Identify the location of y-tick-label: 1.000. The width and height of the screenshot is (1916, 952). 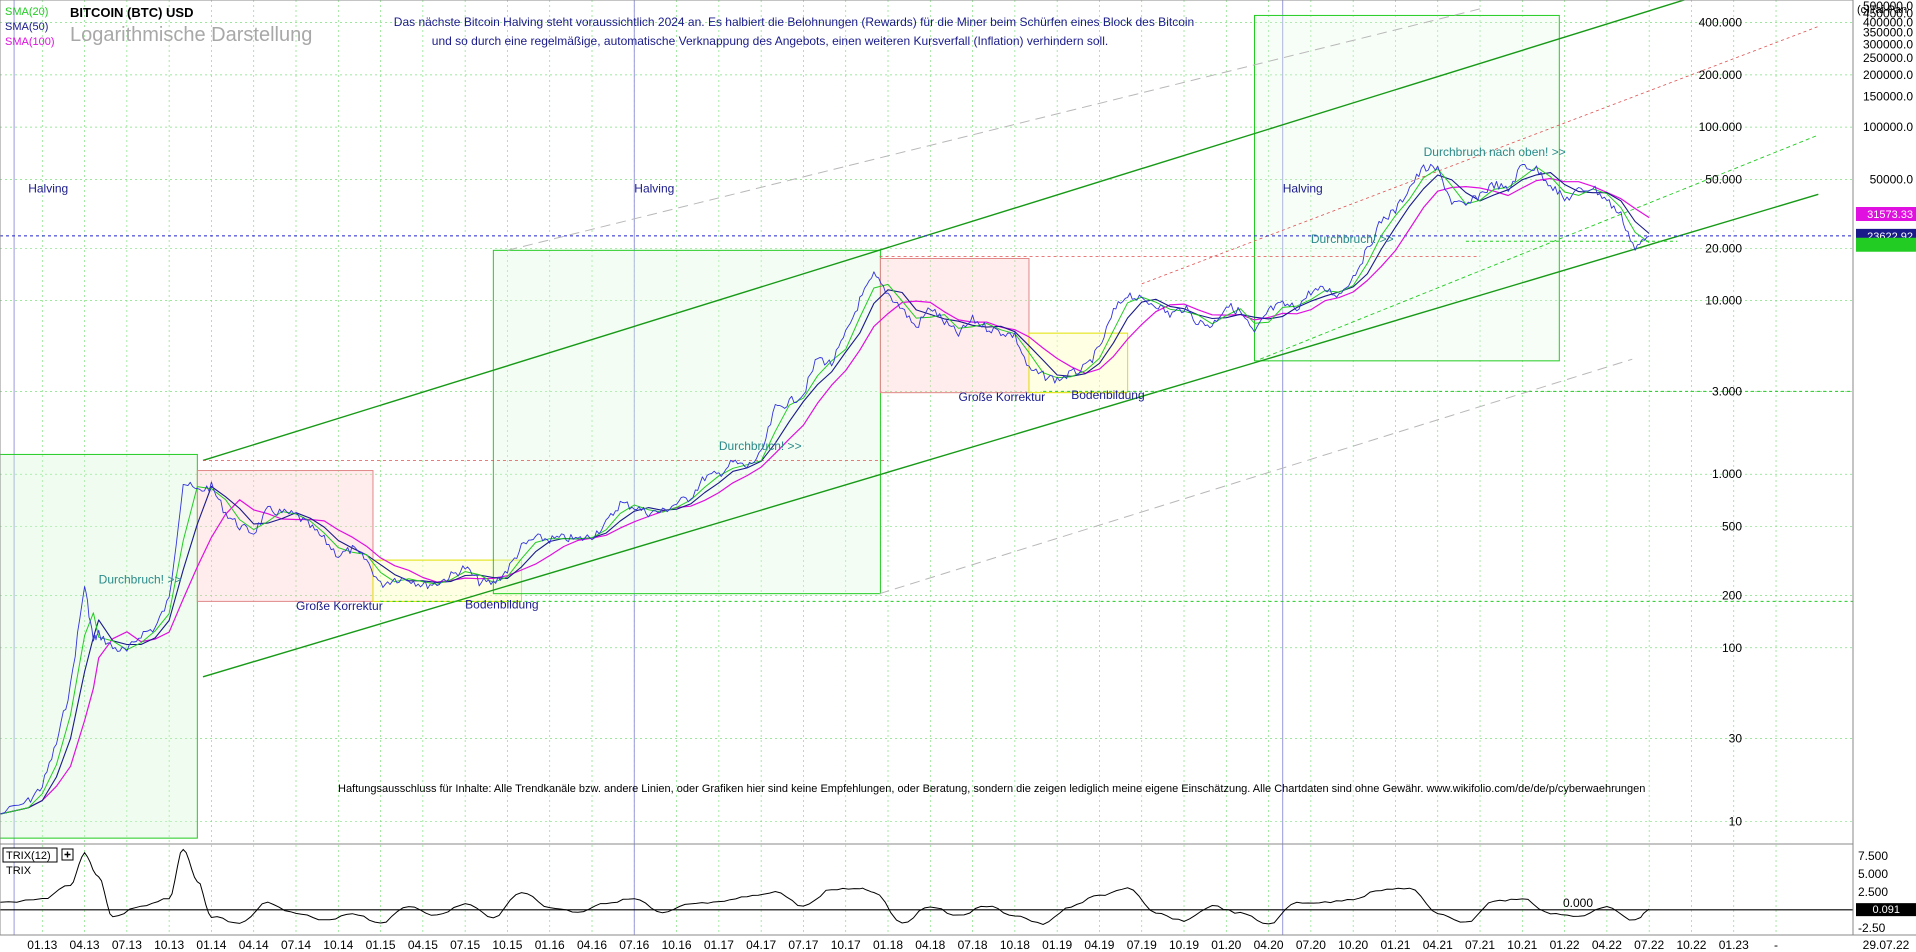
(1727, 474).